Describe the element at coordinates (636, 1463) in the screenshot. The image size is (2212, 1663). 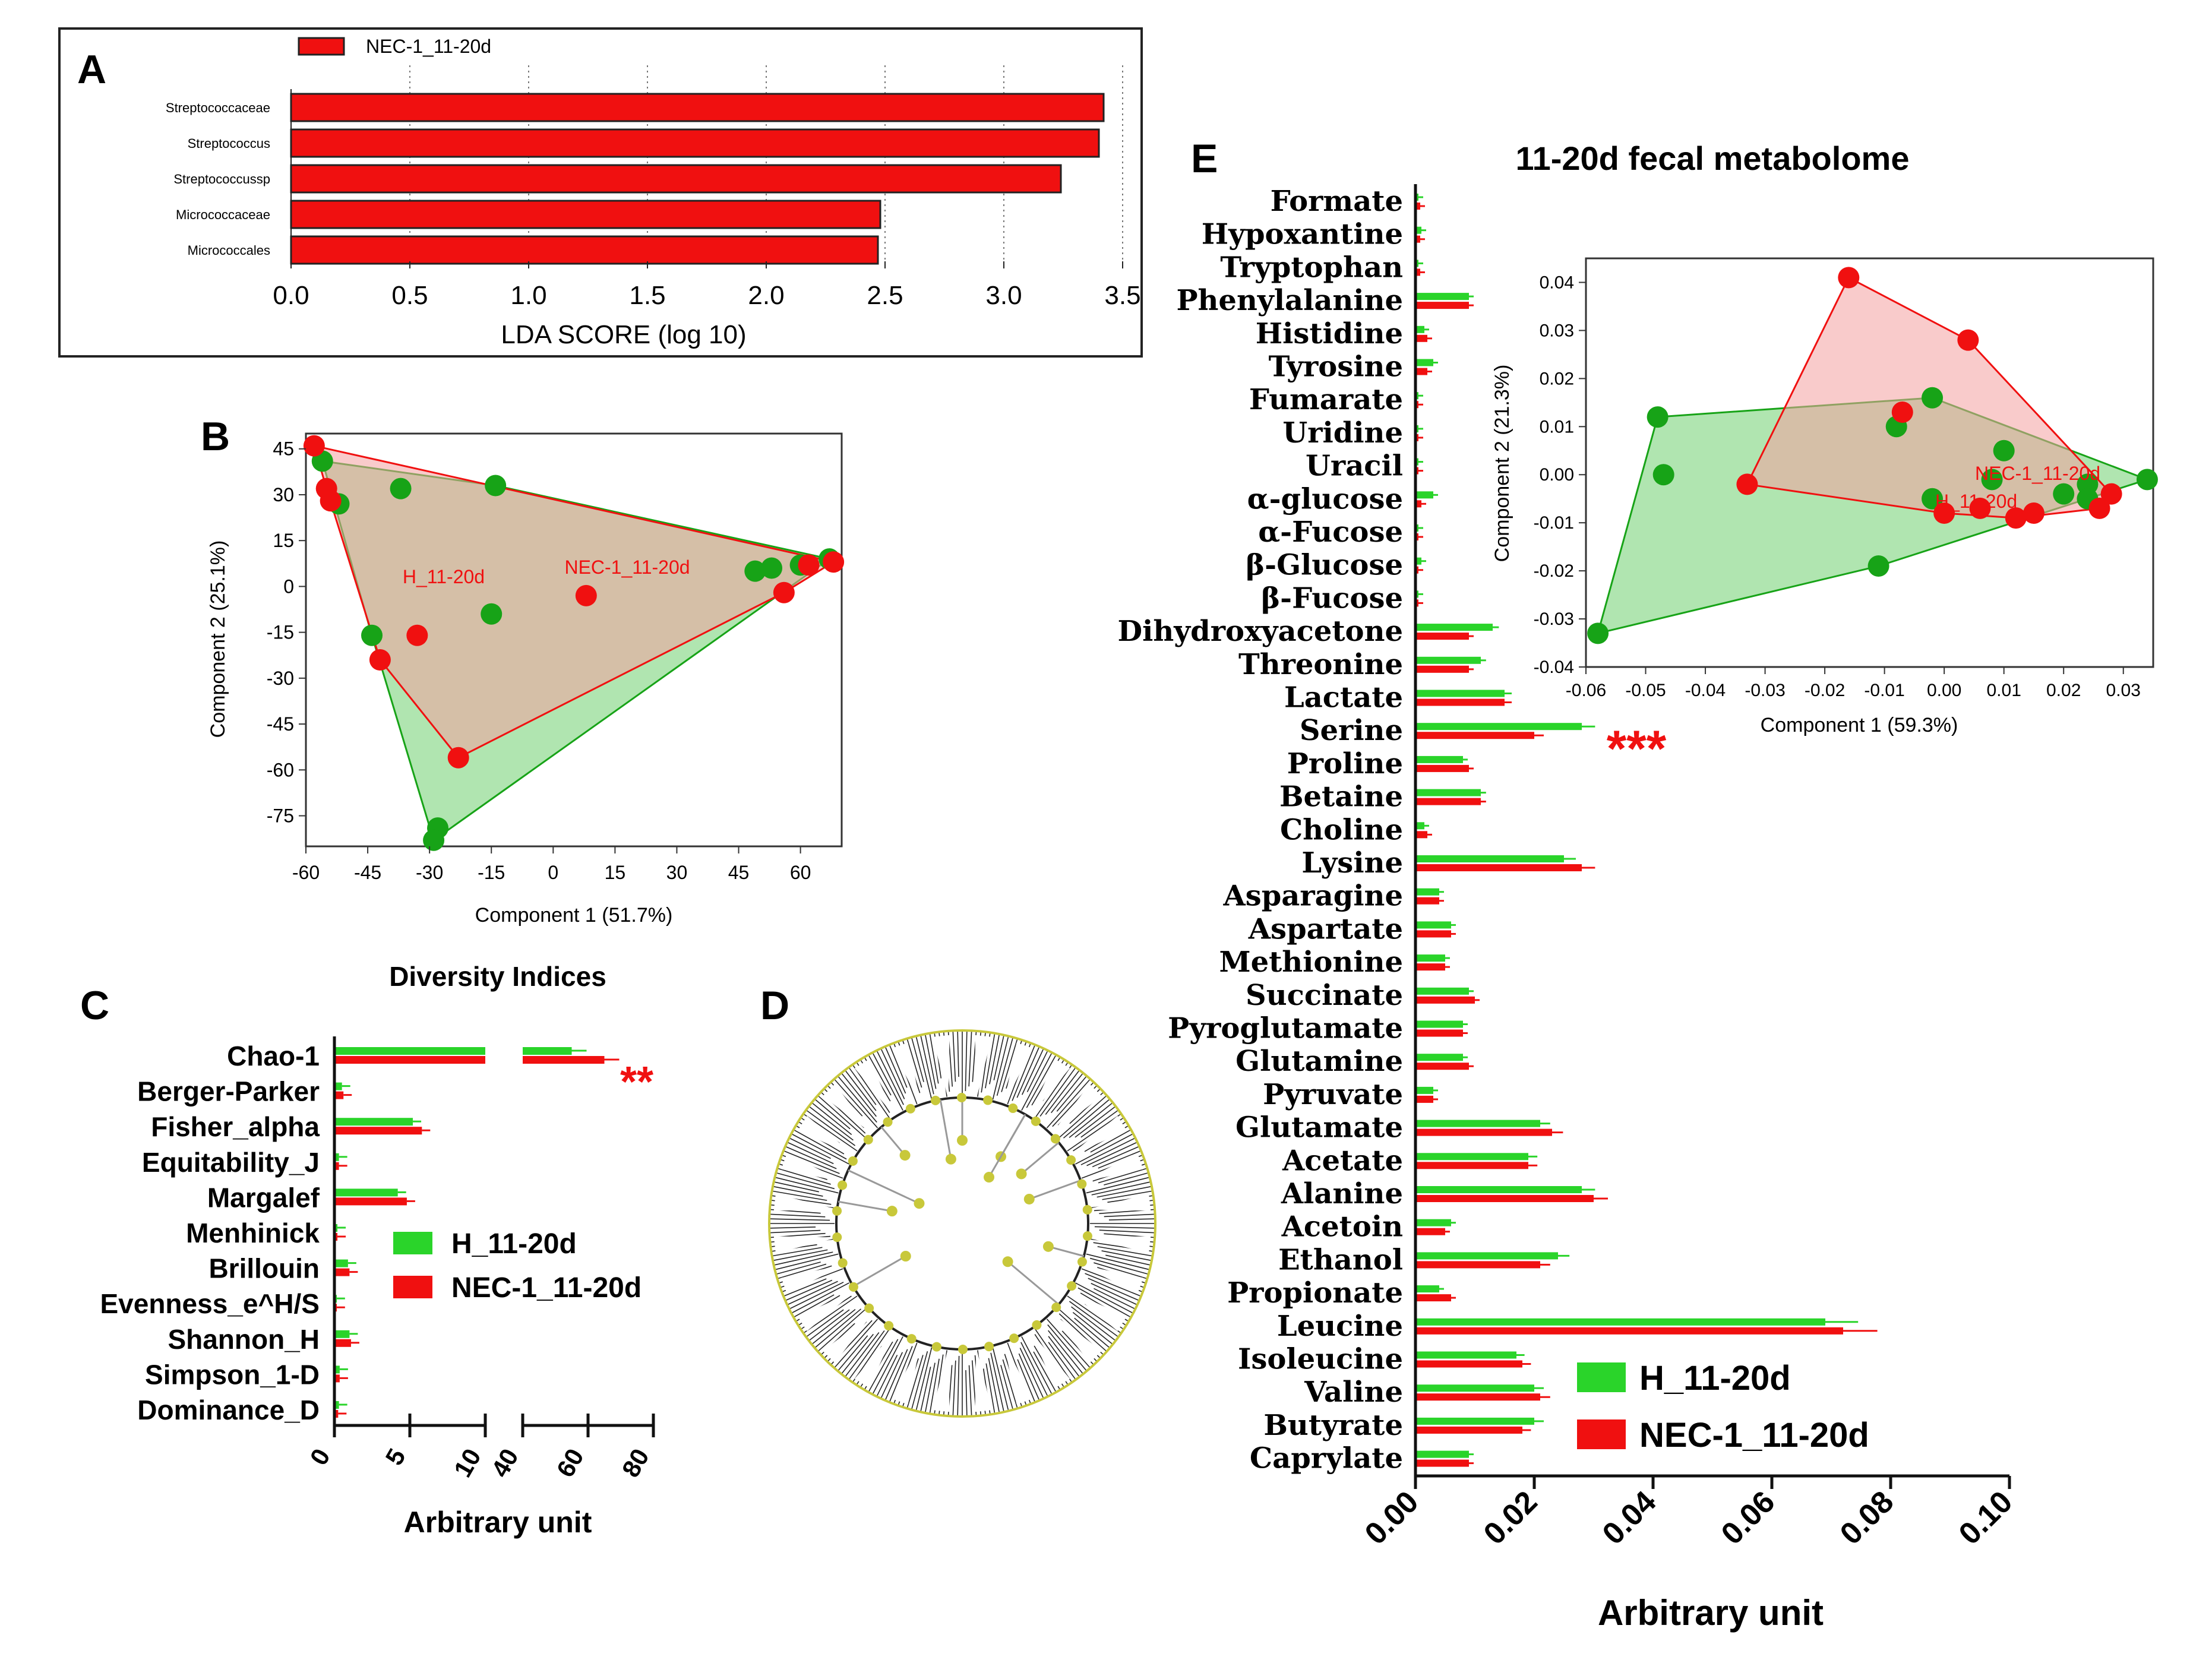
I see `panel-c-tick-label: 80` at that location.